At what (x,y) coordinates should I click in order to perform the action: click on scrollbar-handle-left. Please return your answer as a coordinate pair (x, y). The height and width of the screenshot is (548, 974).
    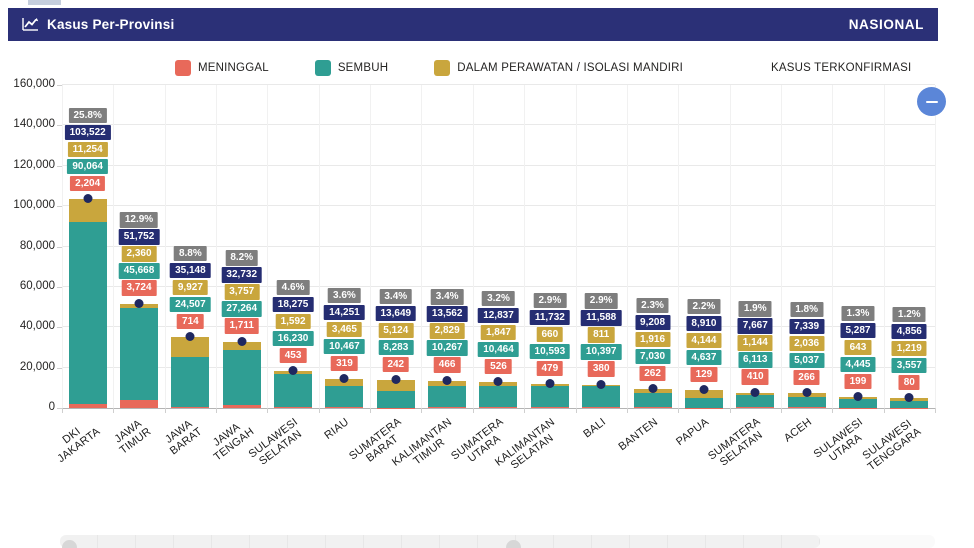
    Looking at the image, I should click on (69, 544).